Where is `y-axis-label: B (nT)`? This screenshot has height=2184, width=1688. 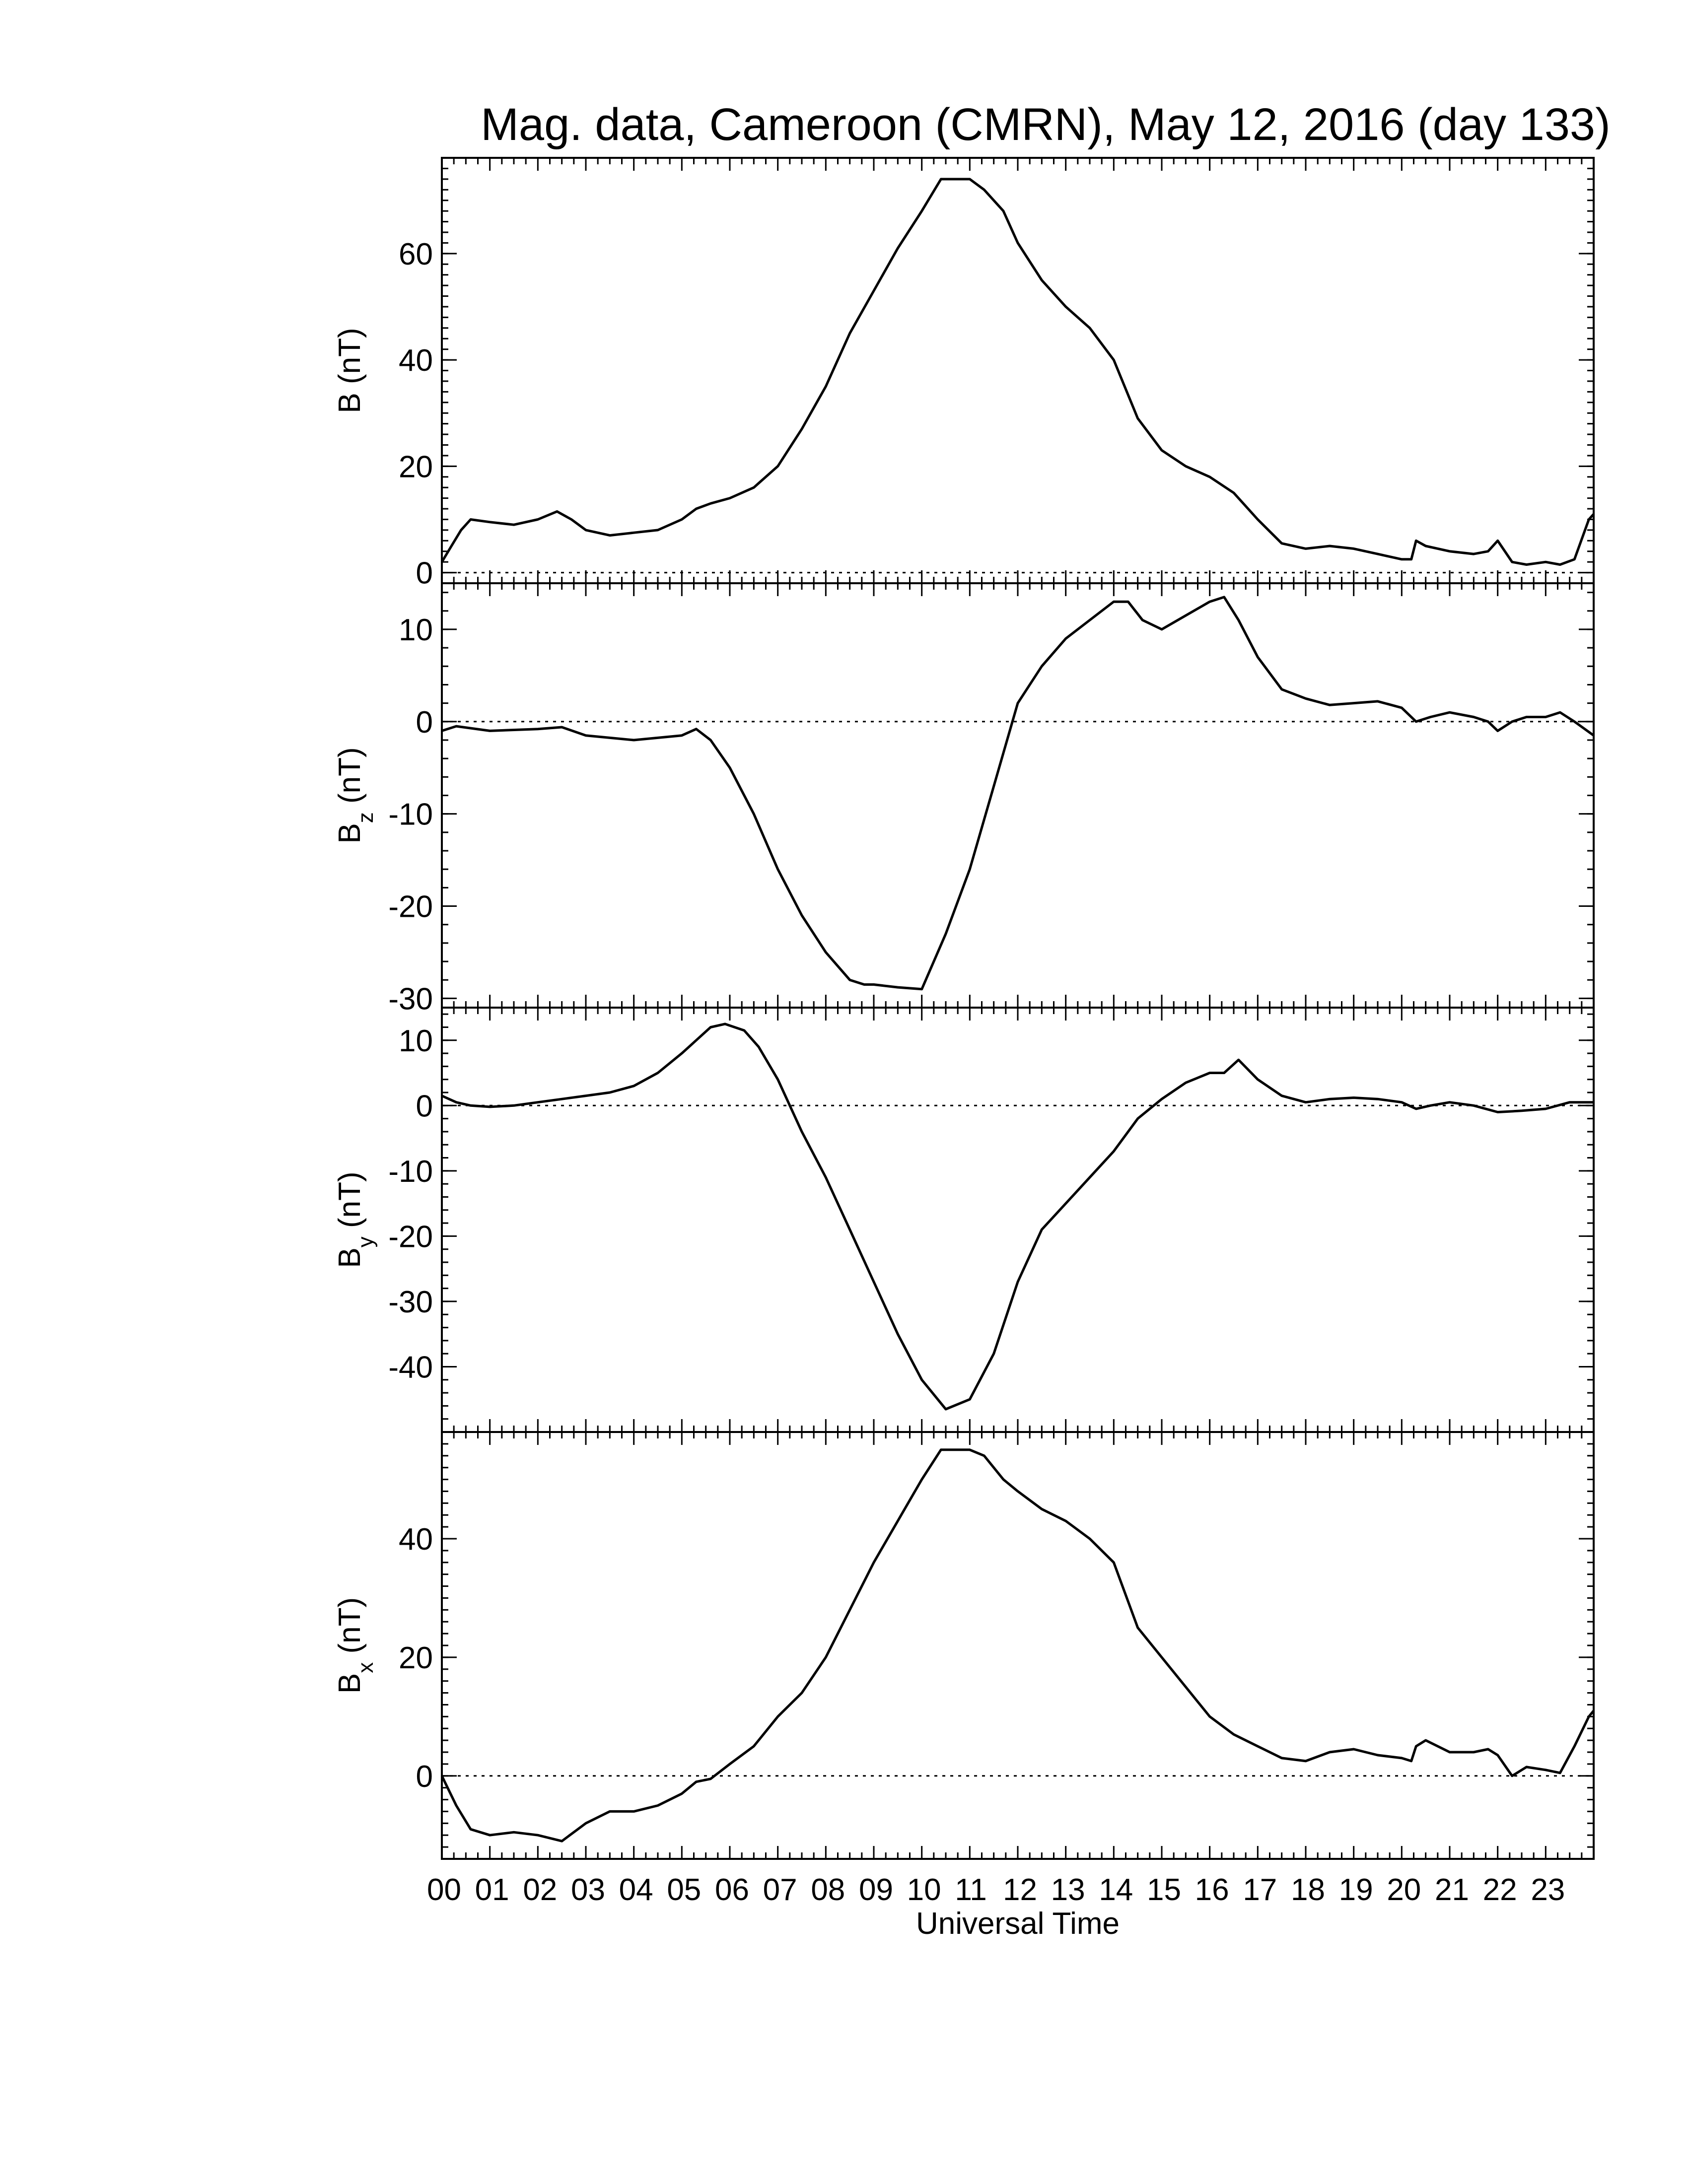
y-axis-label: B (nT) is located at coordinates (350, 370).